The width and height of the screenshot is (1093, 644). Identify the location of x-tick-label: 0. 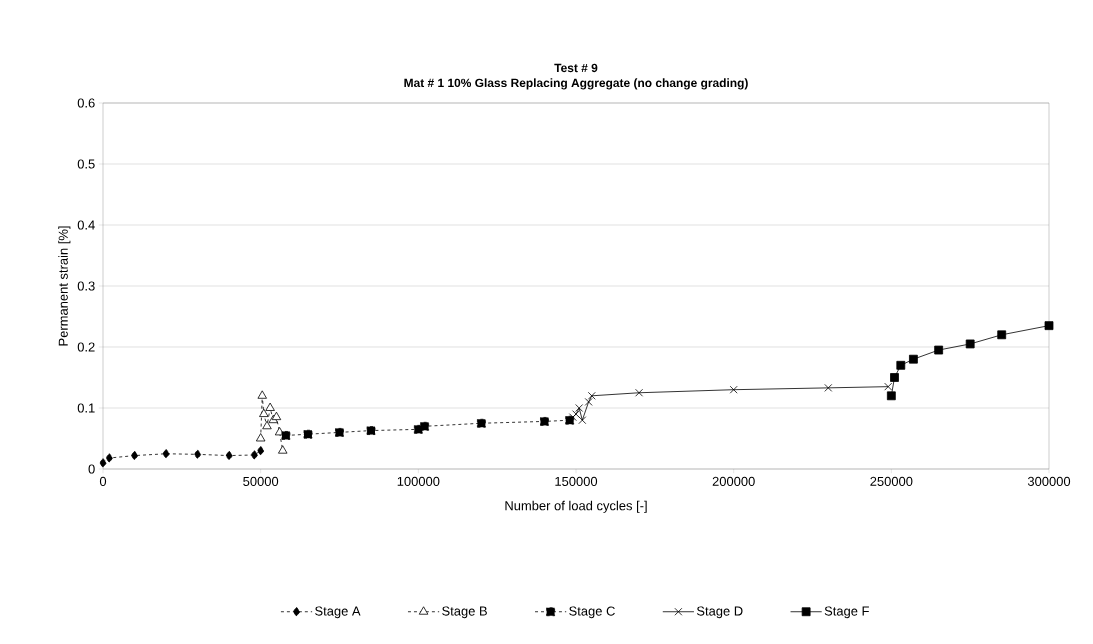
(103, 481).